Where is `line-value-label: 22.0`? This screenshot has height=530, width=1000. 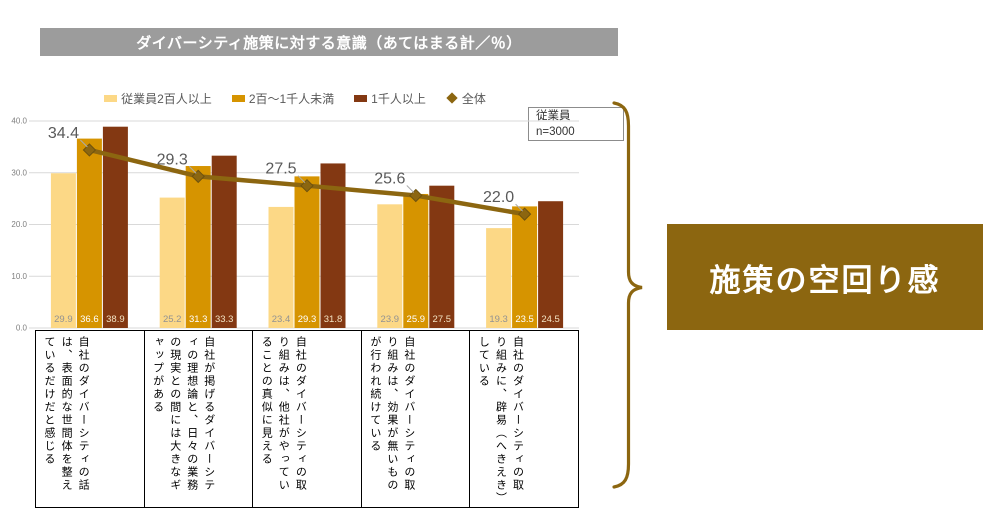 line-value-label: 22.0 is located at coordinates (498, 197).